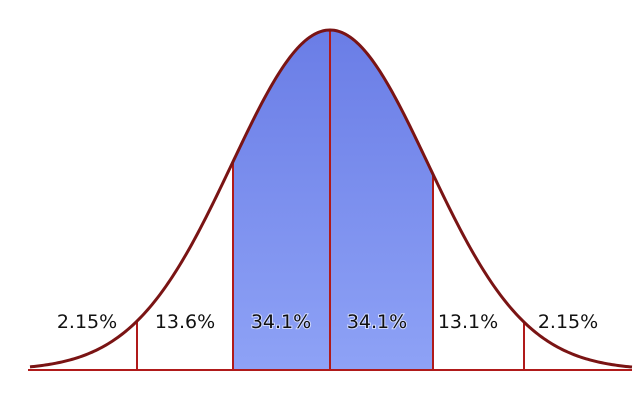 The height and width of the screenshot is (400, 640). I want to click on region-labels: 2.15% 13.6% 34.1% 34.1% 13.1% 2.15%, so click(327, 322).